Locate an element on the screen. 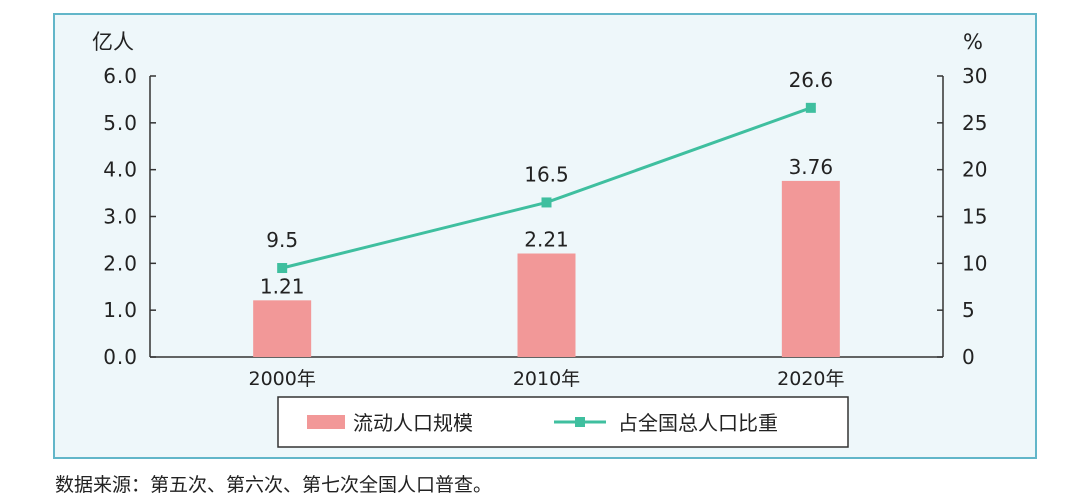  left-tick-label: 2.0 is located at coordinates (120, 263).